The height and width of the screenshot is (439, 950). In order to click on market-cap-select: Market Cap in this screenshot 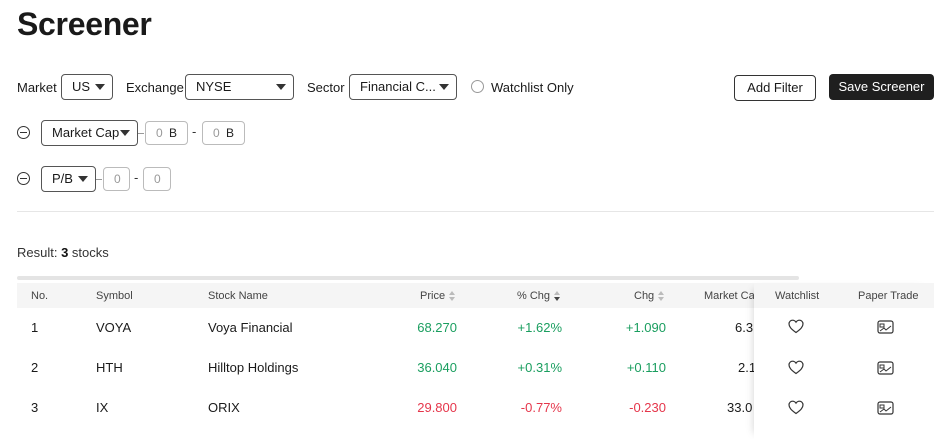, I will do `click(89, 133)`.